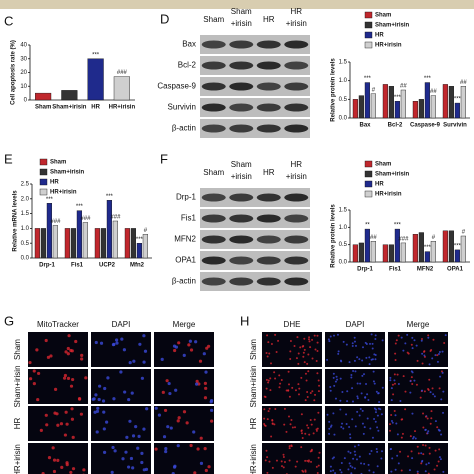  What do you see at coordinates (367, 226) in the screenshot?
I see `significance-label: **` at bounding box center [367, 226].